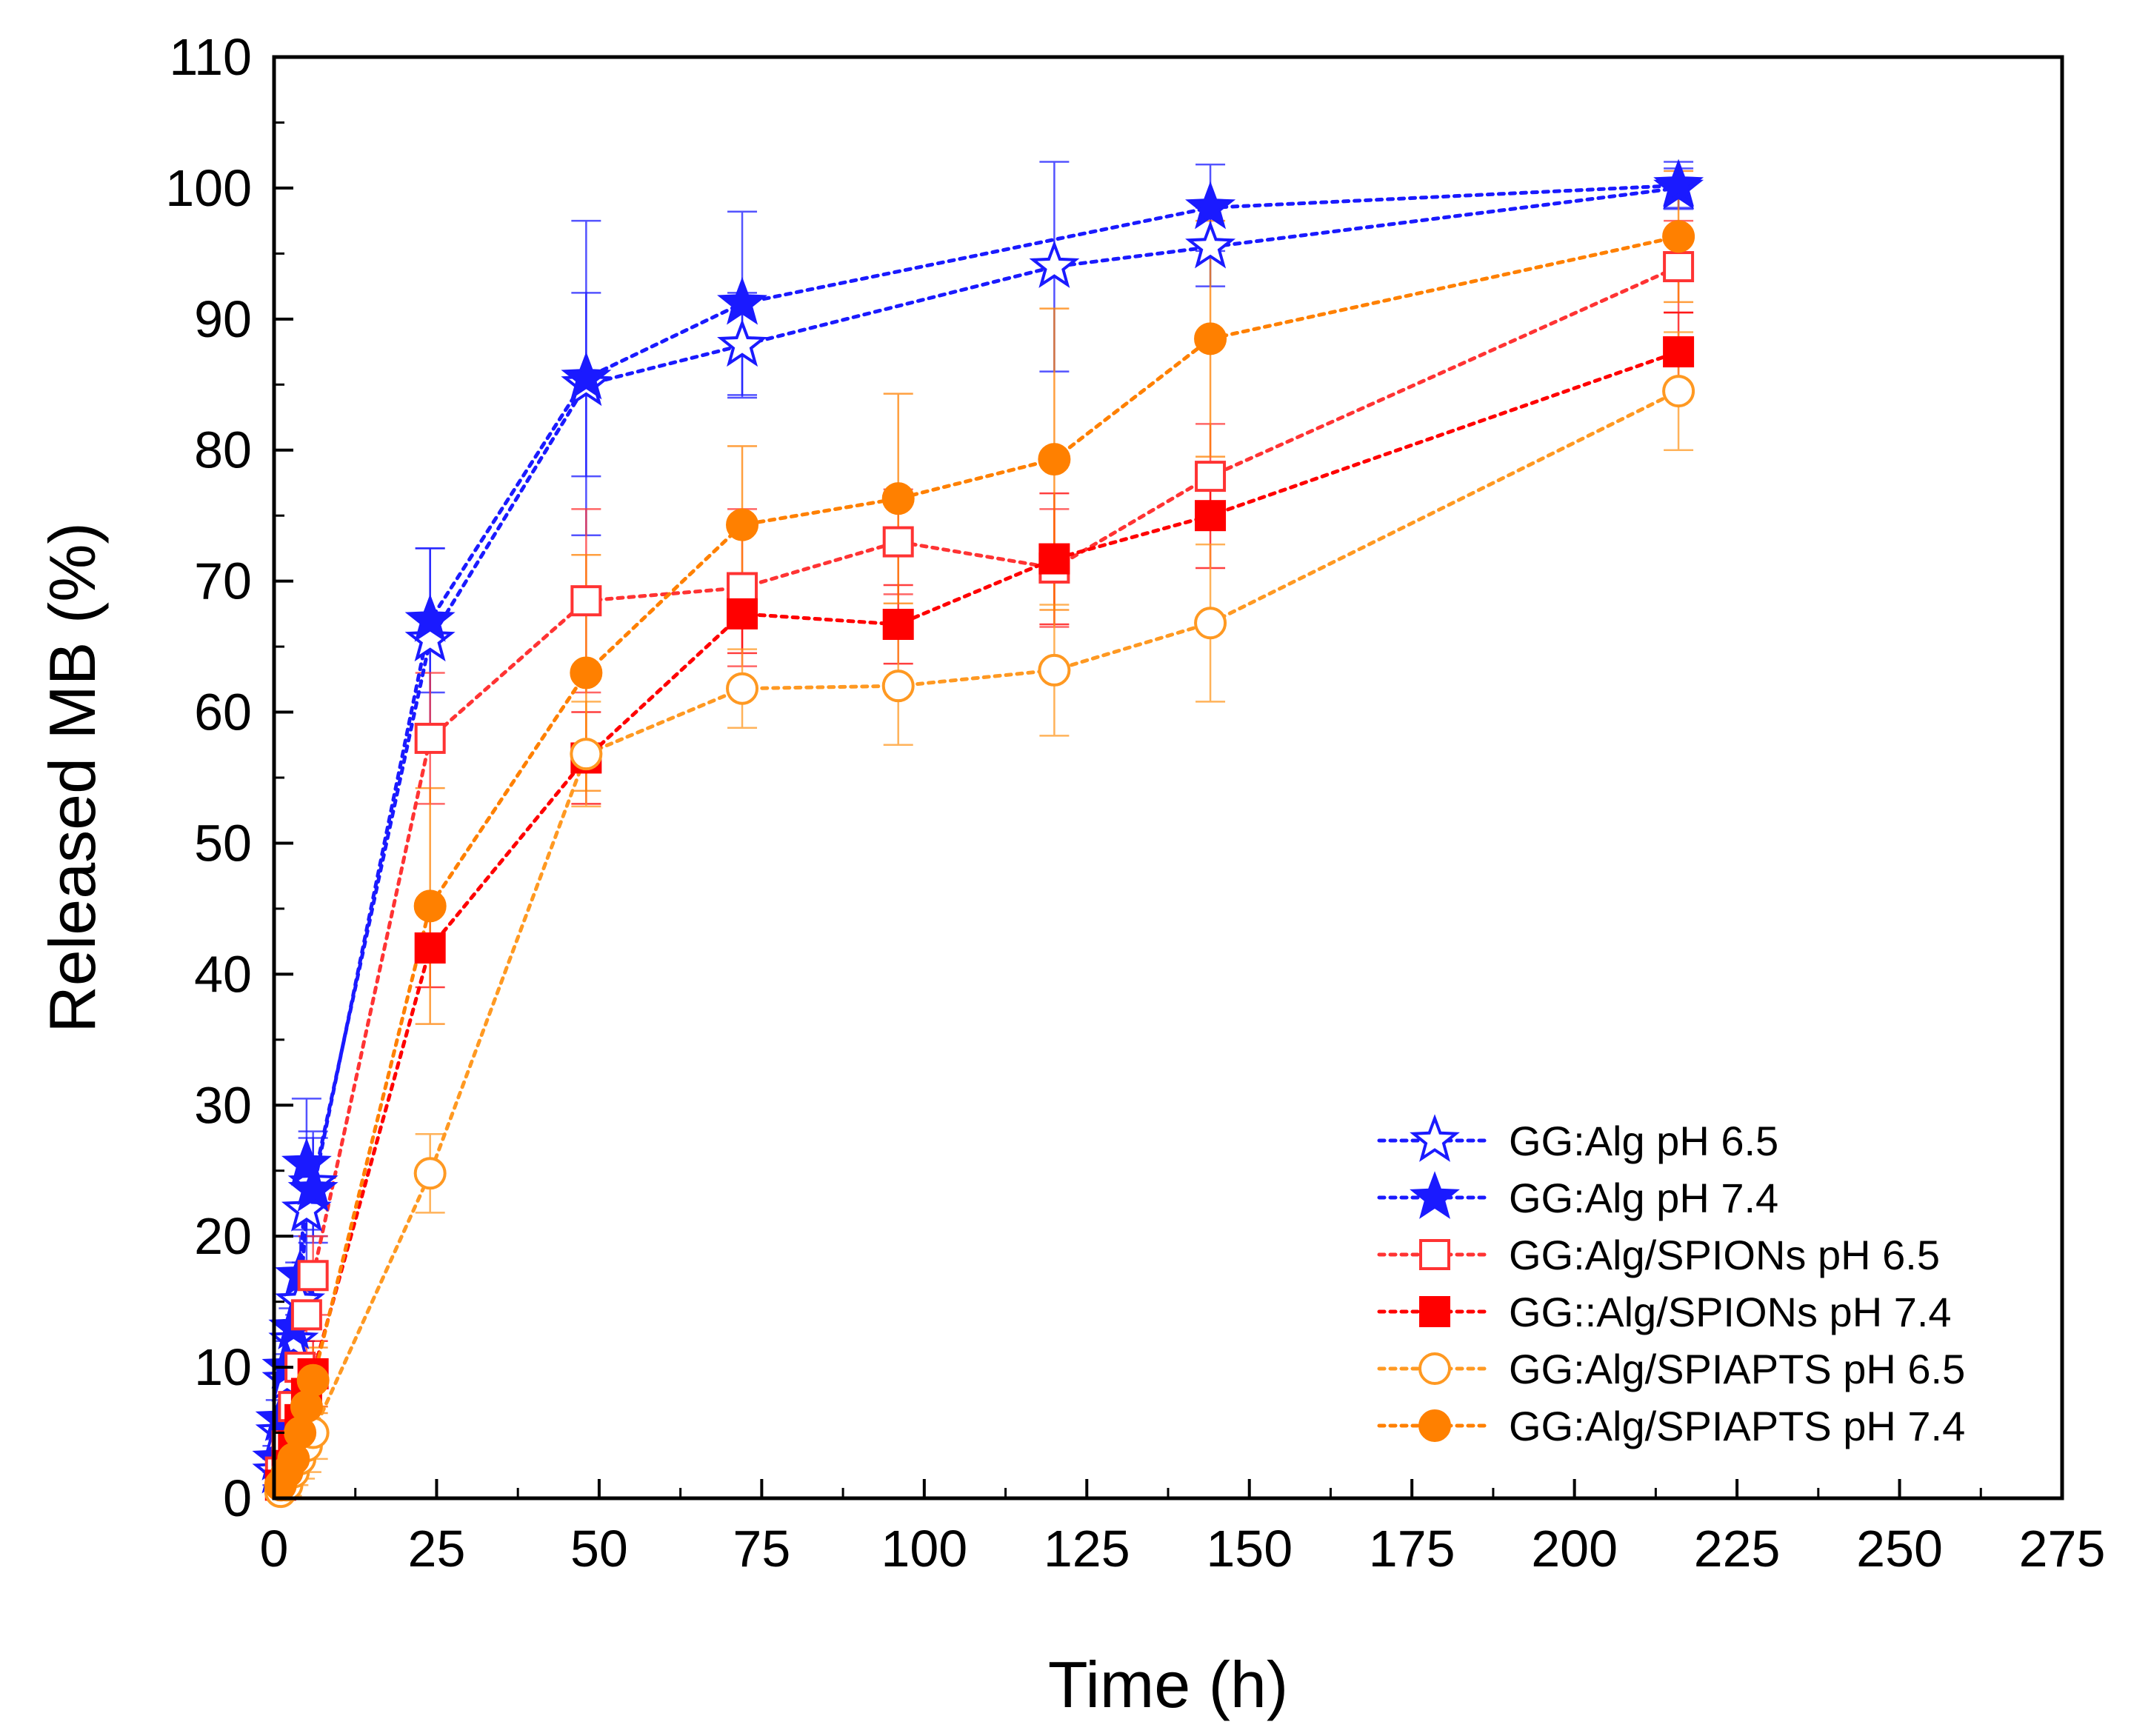 This screenshot has height=1736, width=2131. What do you see at coordinates (924, 1549) in the screenshot?
I see `x-tick-label: 100` at bounding box center [924, 1549].